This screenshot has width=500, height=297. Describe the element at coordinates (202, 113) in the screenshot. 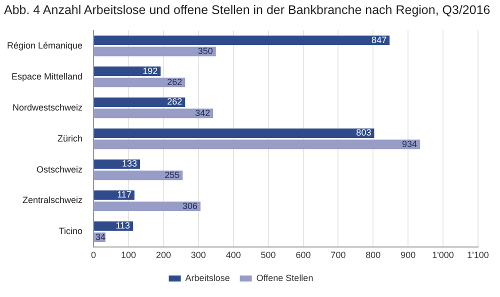

I see `data-label: 342` at that location.